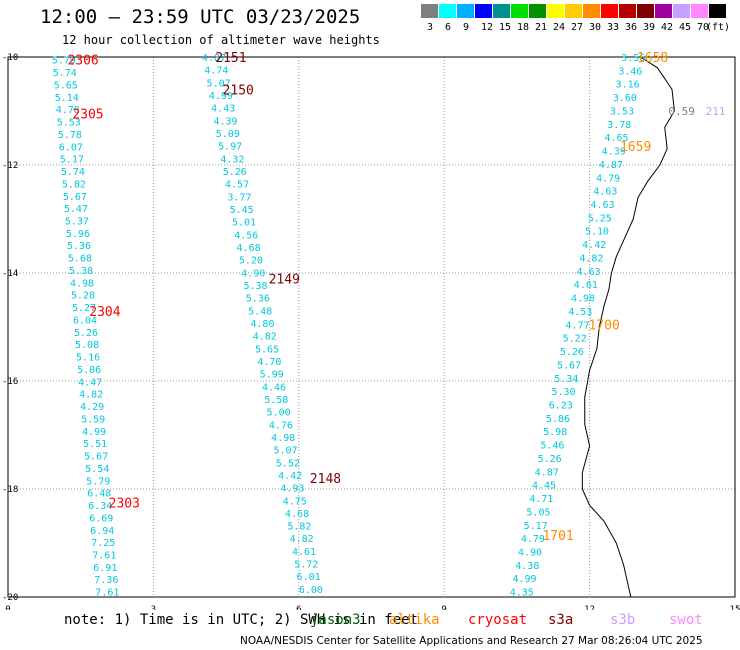 This screenshot has height=650, width=740. I want to click on wave-height-value: 6.48, so click(99, 494).